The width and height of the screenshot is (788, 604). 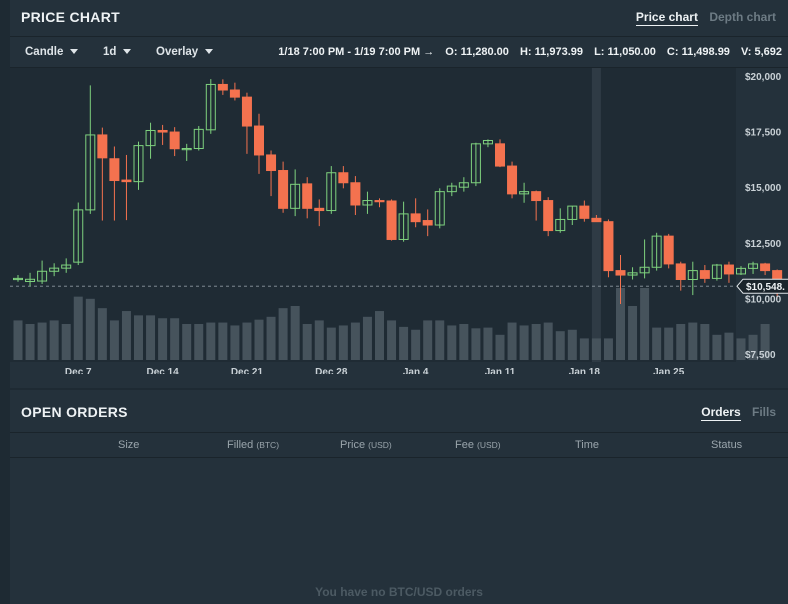 What do you see at coordinates (78, 370) in the screenshot?
I see `x-axis-tick-label: Dec 7` at bounding box center [78, 370].